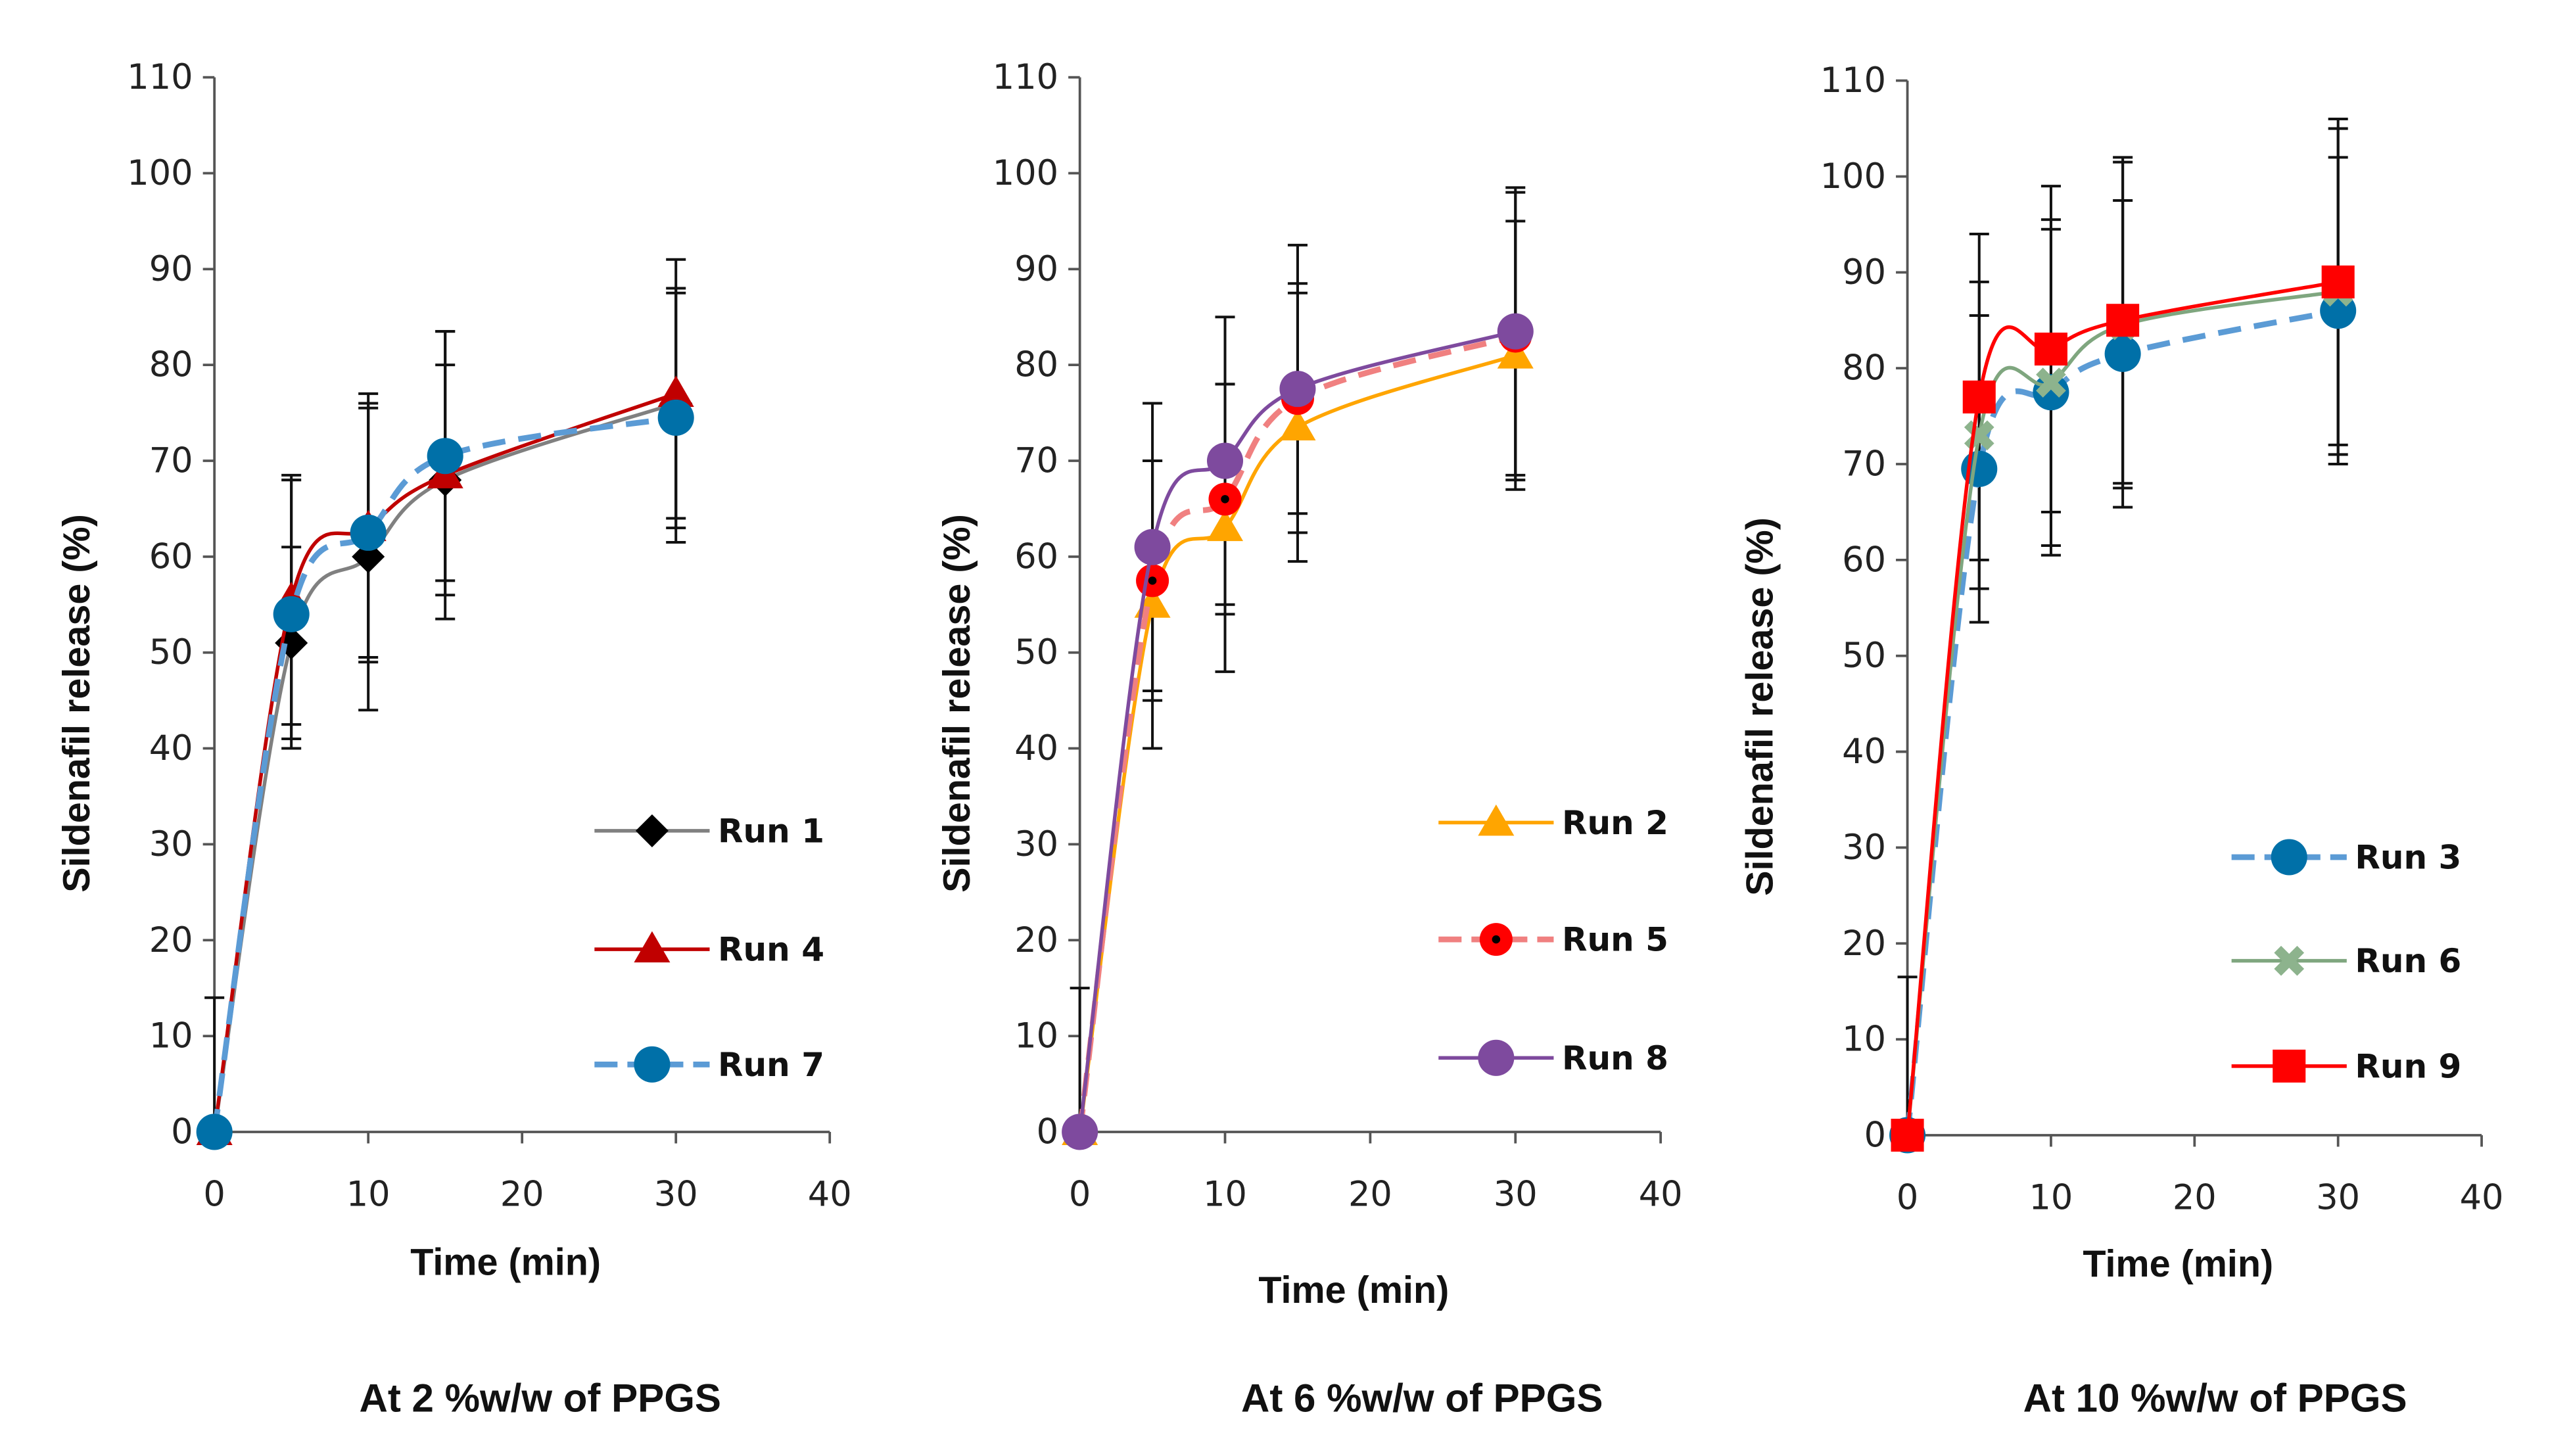 This screenshot has width=2571, height=1456. Describe the element at coordinates (1225, 499) in the screenshot. I see `data-point-center` at that location.